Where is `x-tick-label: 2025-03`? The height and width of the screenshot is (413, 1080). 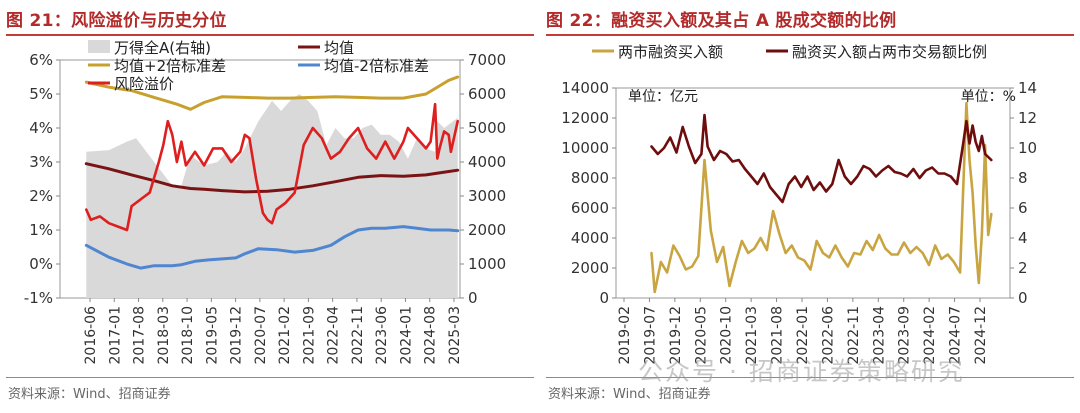 x-tick-label: 2025-03 is located at coordinates (455, 335).